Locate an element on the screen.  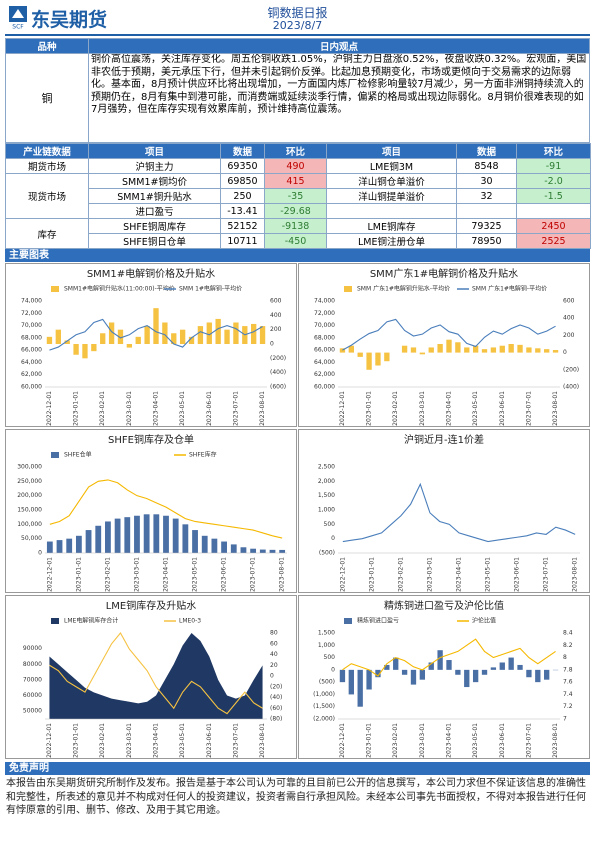
legend-label: 精炼铜进口盈亏 is located at coordinates (378, 621).